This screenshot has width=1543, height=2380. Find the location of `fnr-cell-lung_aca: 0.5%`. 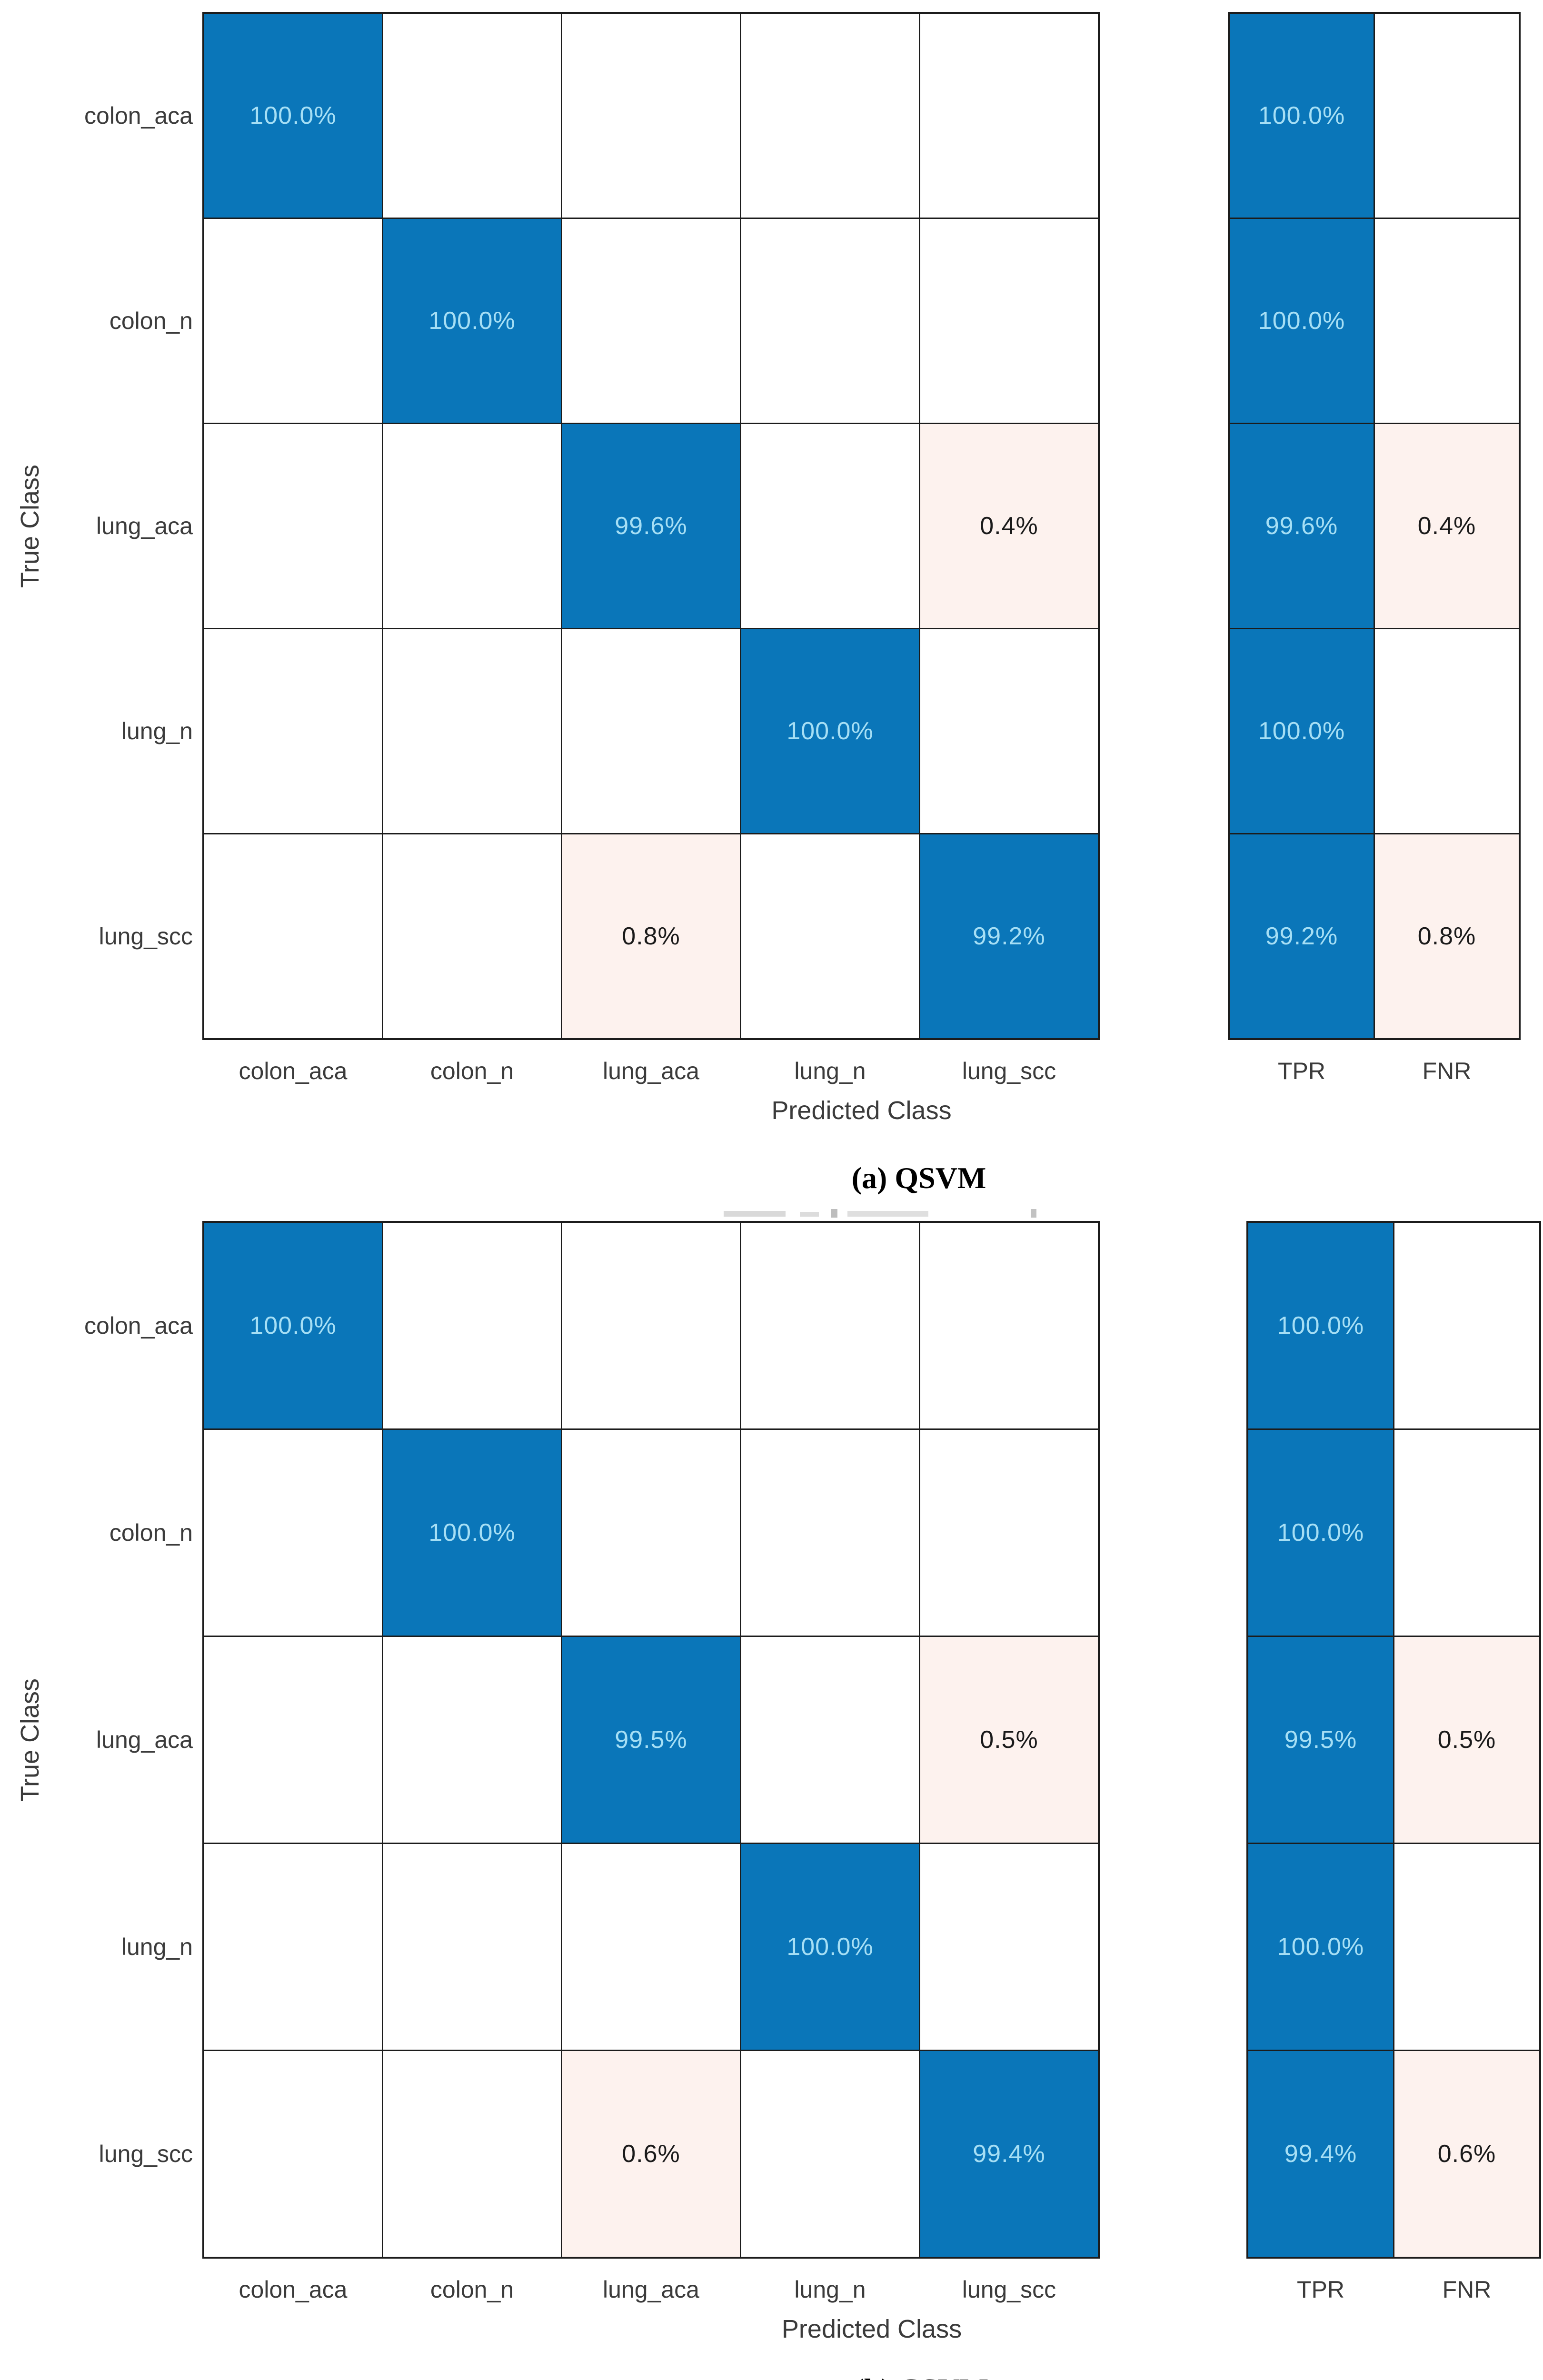

fnr-cell-lung_aca: 0.5% is located at coordinates (1466, 1740).